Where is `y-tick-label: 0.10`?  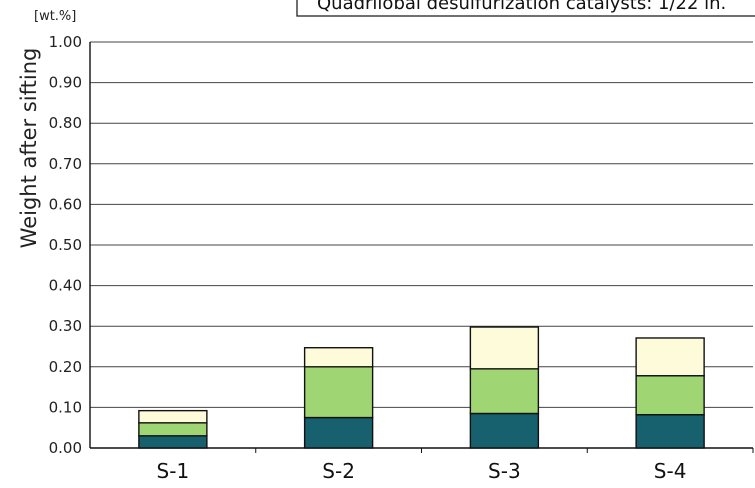
y-tick-label: 0.10 is located at coordinates (65, 407).